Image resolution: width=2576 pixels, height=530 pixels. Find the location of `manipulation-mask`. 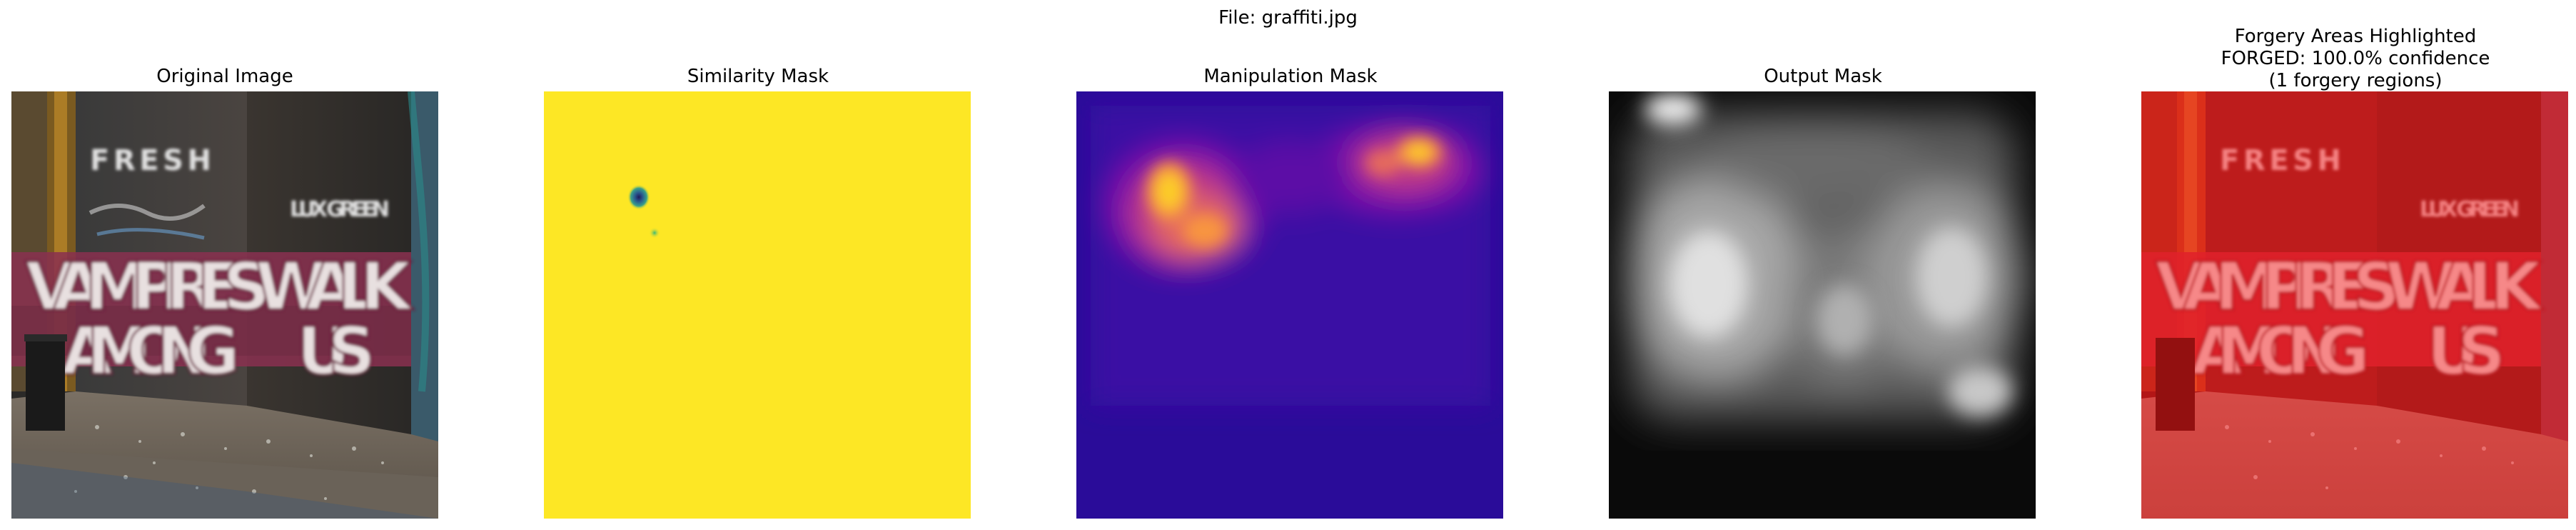

manipulation-mask is located at coordinates (1289, 305).